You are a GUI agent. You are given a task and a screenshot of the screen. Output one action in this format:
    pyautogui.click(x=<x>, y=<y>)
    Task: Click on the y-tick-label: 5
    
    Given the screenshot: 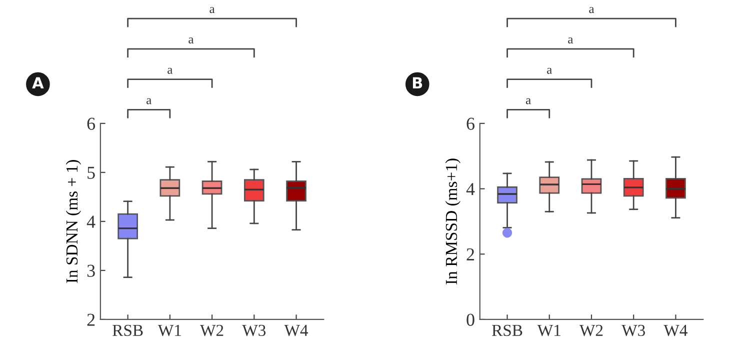 What is the action you would take?
    pyautogui.click(x=91, y=172)
    